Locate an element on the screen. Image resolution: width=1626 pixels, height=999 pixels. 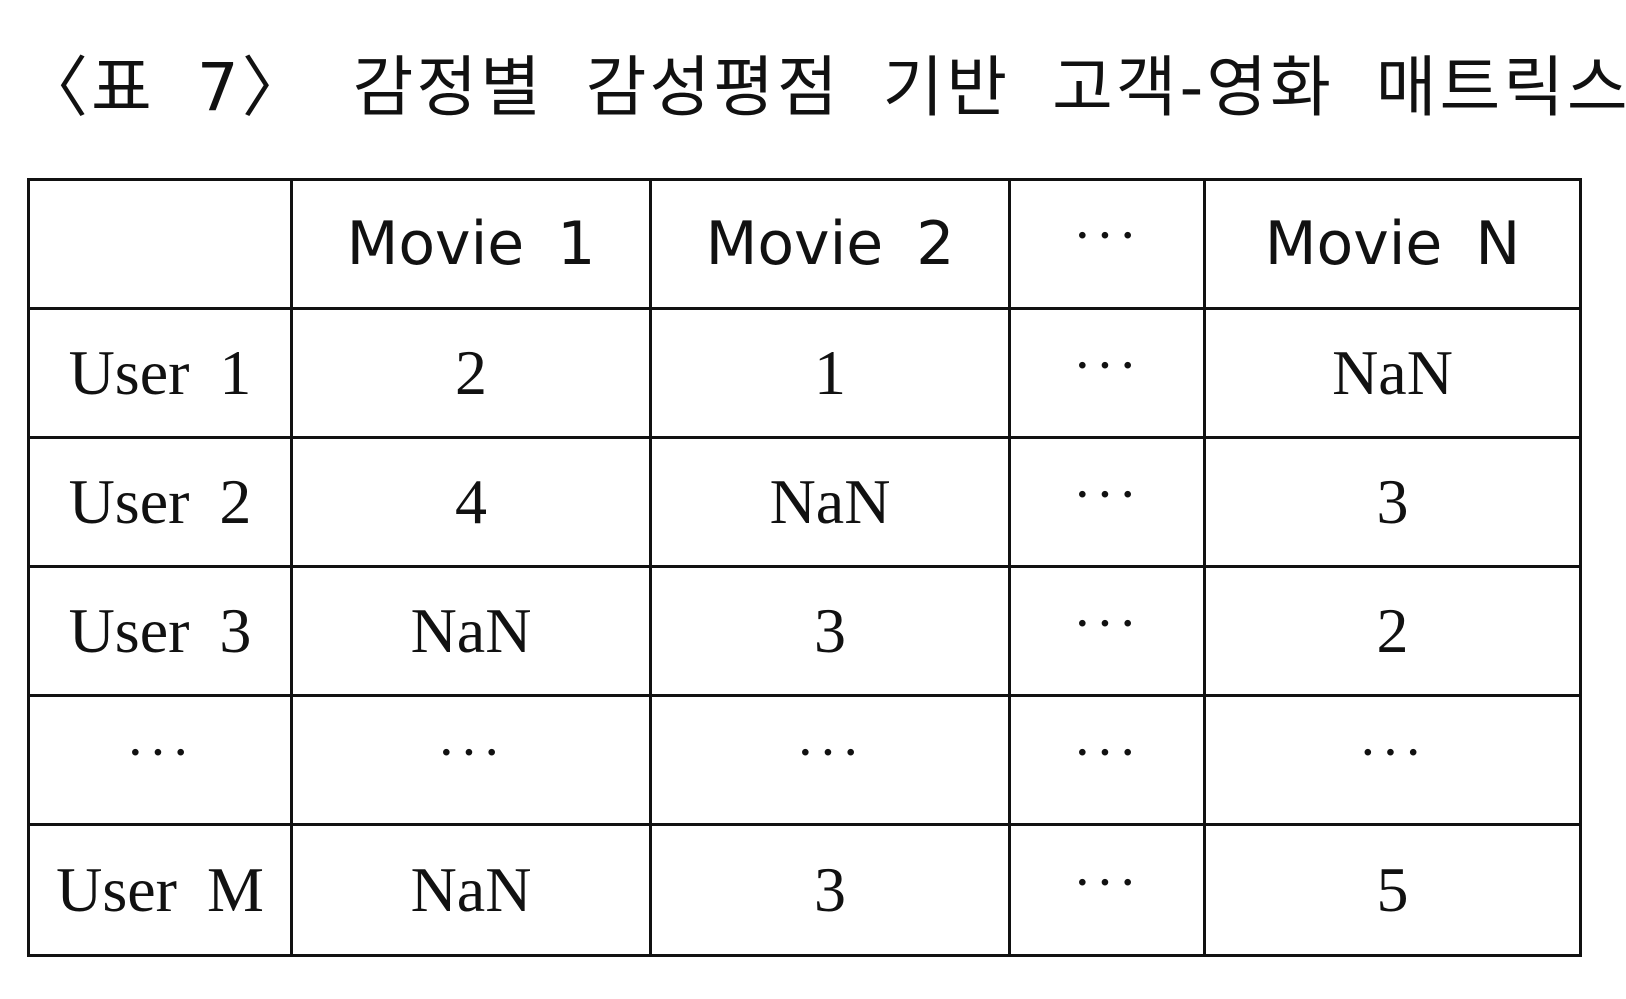
row-label-cell: User 2 is located at coordinates (160, 502).